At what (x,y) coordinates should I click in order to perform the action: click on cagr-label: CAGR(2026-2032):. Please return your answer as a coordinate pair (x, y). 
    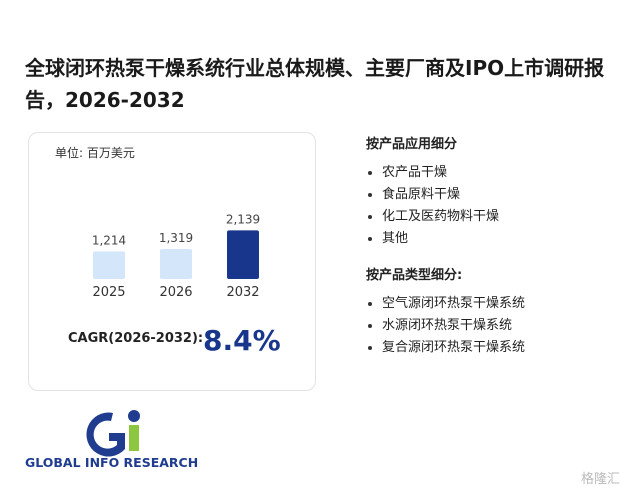
    Looking at the image, I should click on (135, 338).